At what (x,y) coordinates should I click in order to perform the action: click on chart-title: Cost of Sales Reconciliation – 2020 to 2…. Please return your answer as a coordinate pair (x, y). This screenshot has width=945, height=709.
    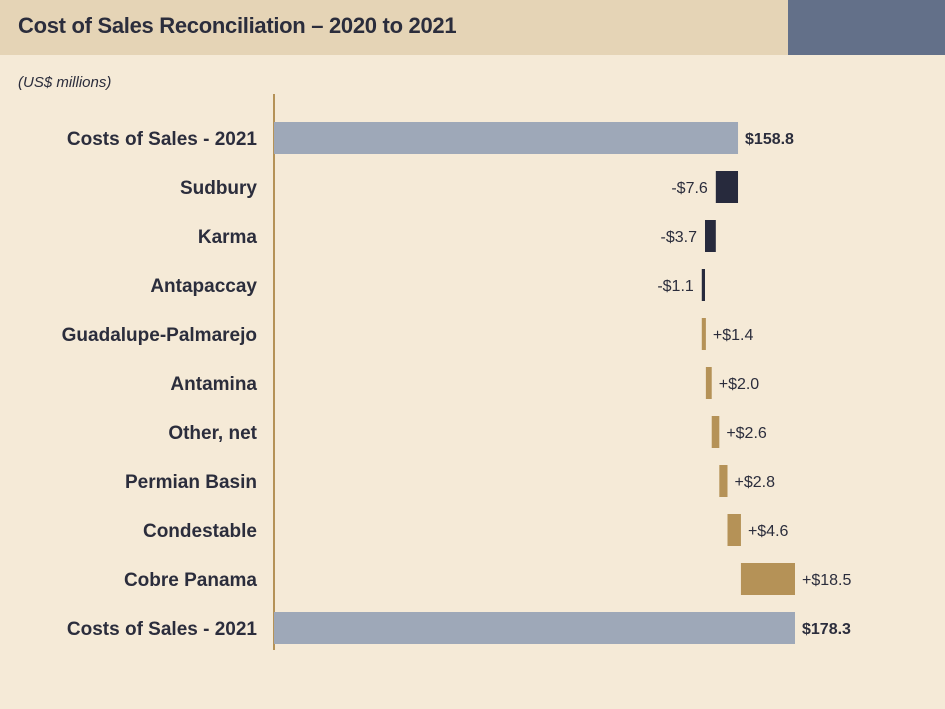
    Looking at the image, I should click on (237, 25).